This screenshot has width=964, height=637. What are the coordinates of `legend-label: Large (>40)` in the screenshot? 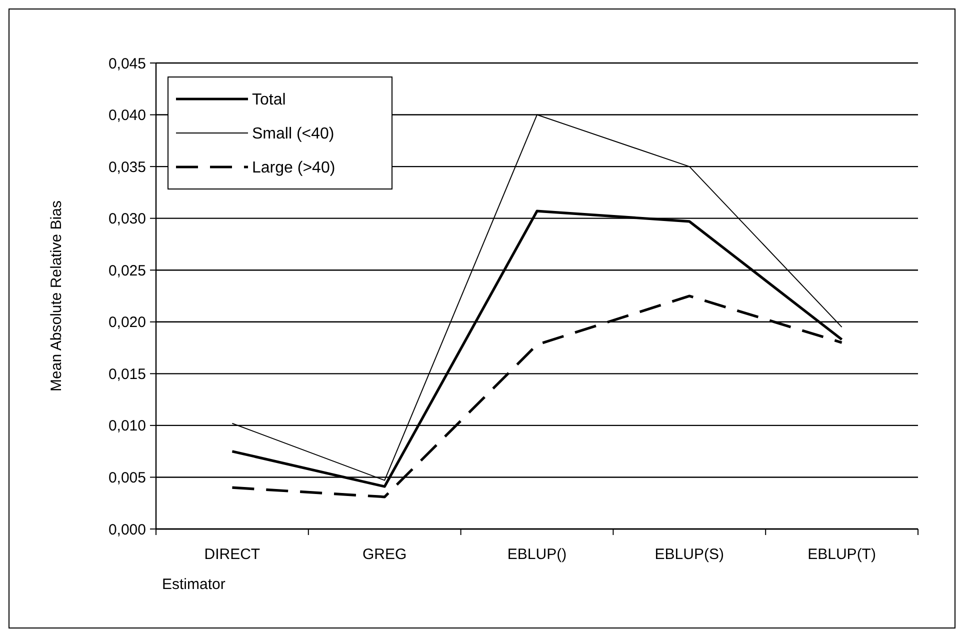 It's located at (294, 168).